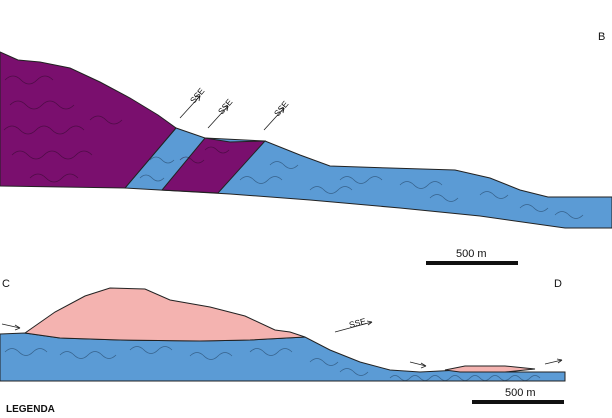  I want to click on legend-heading: LEGENDA, so click(30, 408).